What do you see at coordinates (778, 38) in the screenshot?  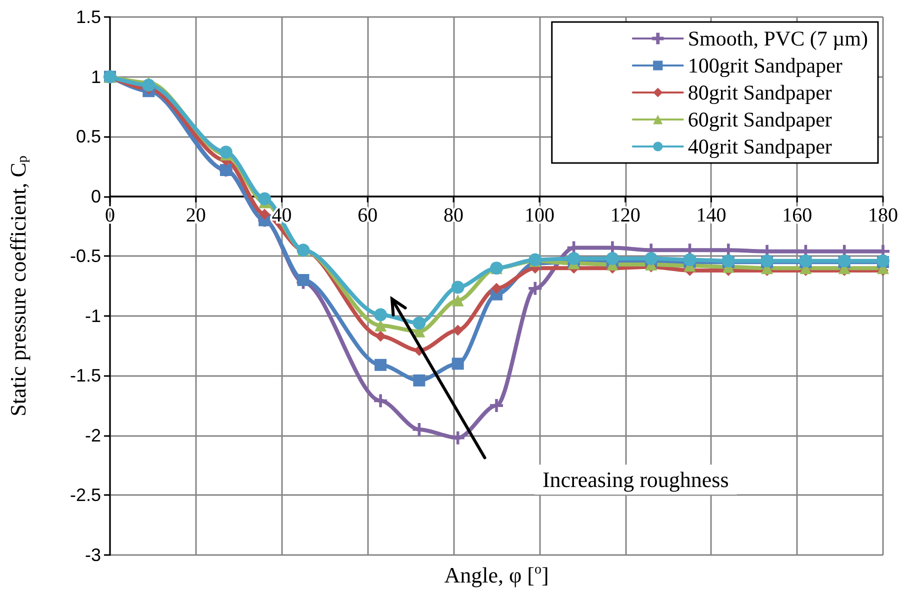 I see `legend-label: Smooth, PVC (7 µm)` at bounding box center [778, 38].